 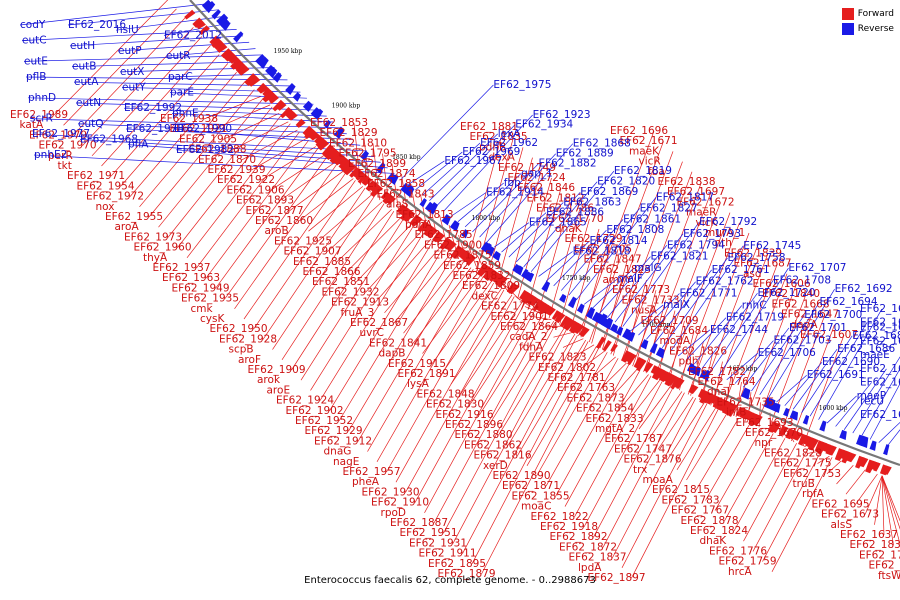 What do you see at coordinates (787, 353) in the screenshot?
I see `reverse-gene-label: EF62_1706` at bounding box center [787, 353].